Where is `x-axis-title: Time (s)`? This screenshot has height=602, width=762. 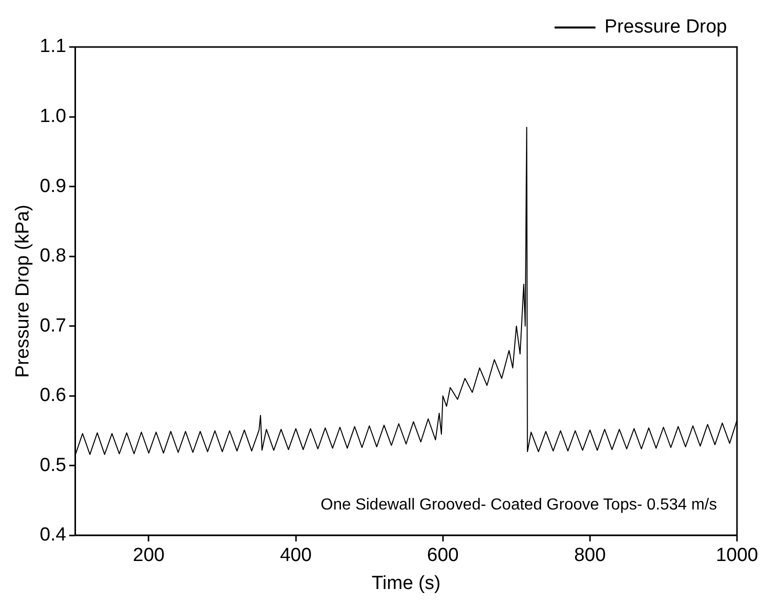
x-axis-title: Time (s) is located at coordinates (406, 583).